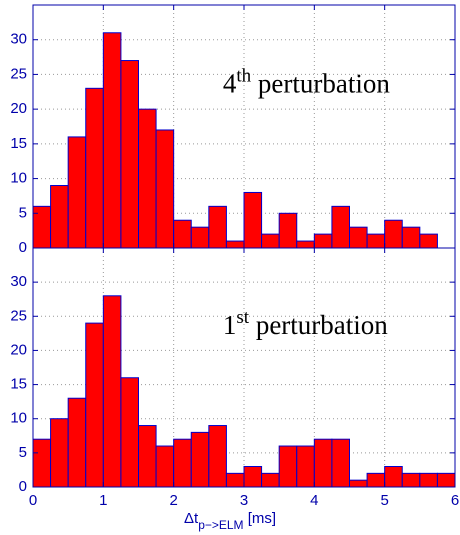 This screenshot has height=535, width=460. What do you see at coordinates (314, 500) in the screenshot?
I see `x-tick-label: 4` at bounding box center [314, 500].